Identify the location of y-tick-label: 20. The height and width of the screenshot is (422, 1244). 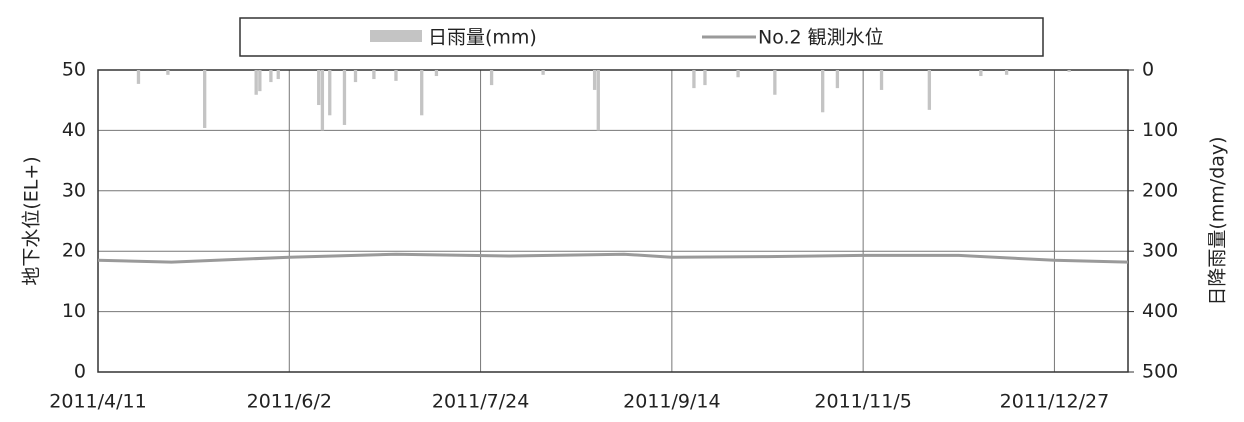
(74, 251).